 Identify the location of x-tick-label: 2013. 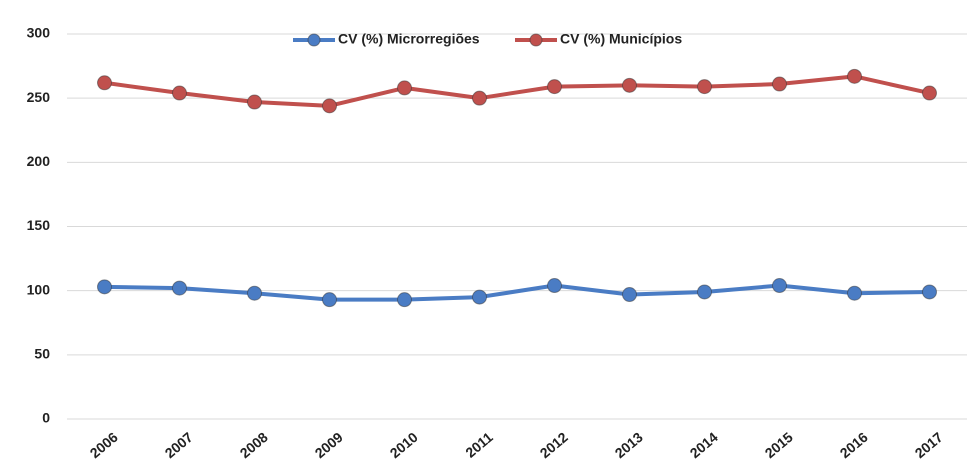
(629, 445).